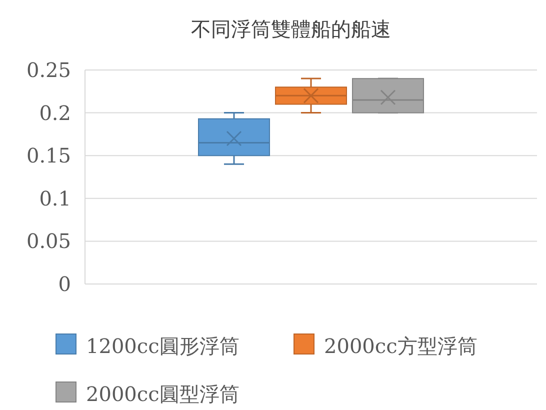  Describe the element at coordinates (48, 241) in the screenshot. I see `y-tick-label: 0.05` at that location.